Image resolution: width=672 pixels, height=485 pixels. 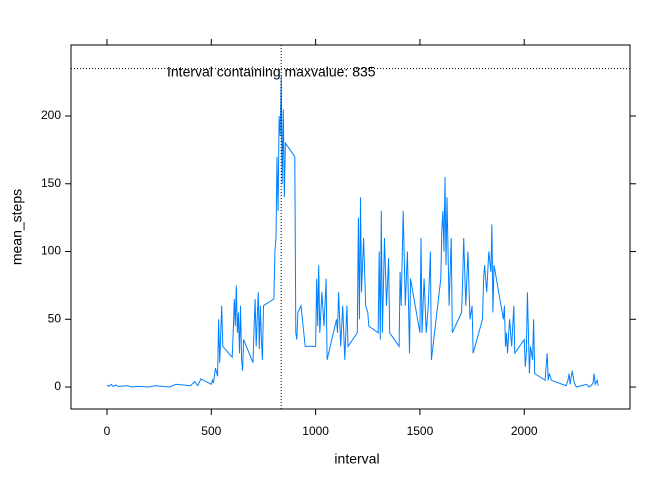 What do you see at coordinates (51, 251) in the screenshot?
I see `y-tick-label: 100` at bounding box center [51, 251].